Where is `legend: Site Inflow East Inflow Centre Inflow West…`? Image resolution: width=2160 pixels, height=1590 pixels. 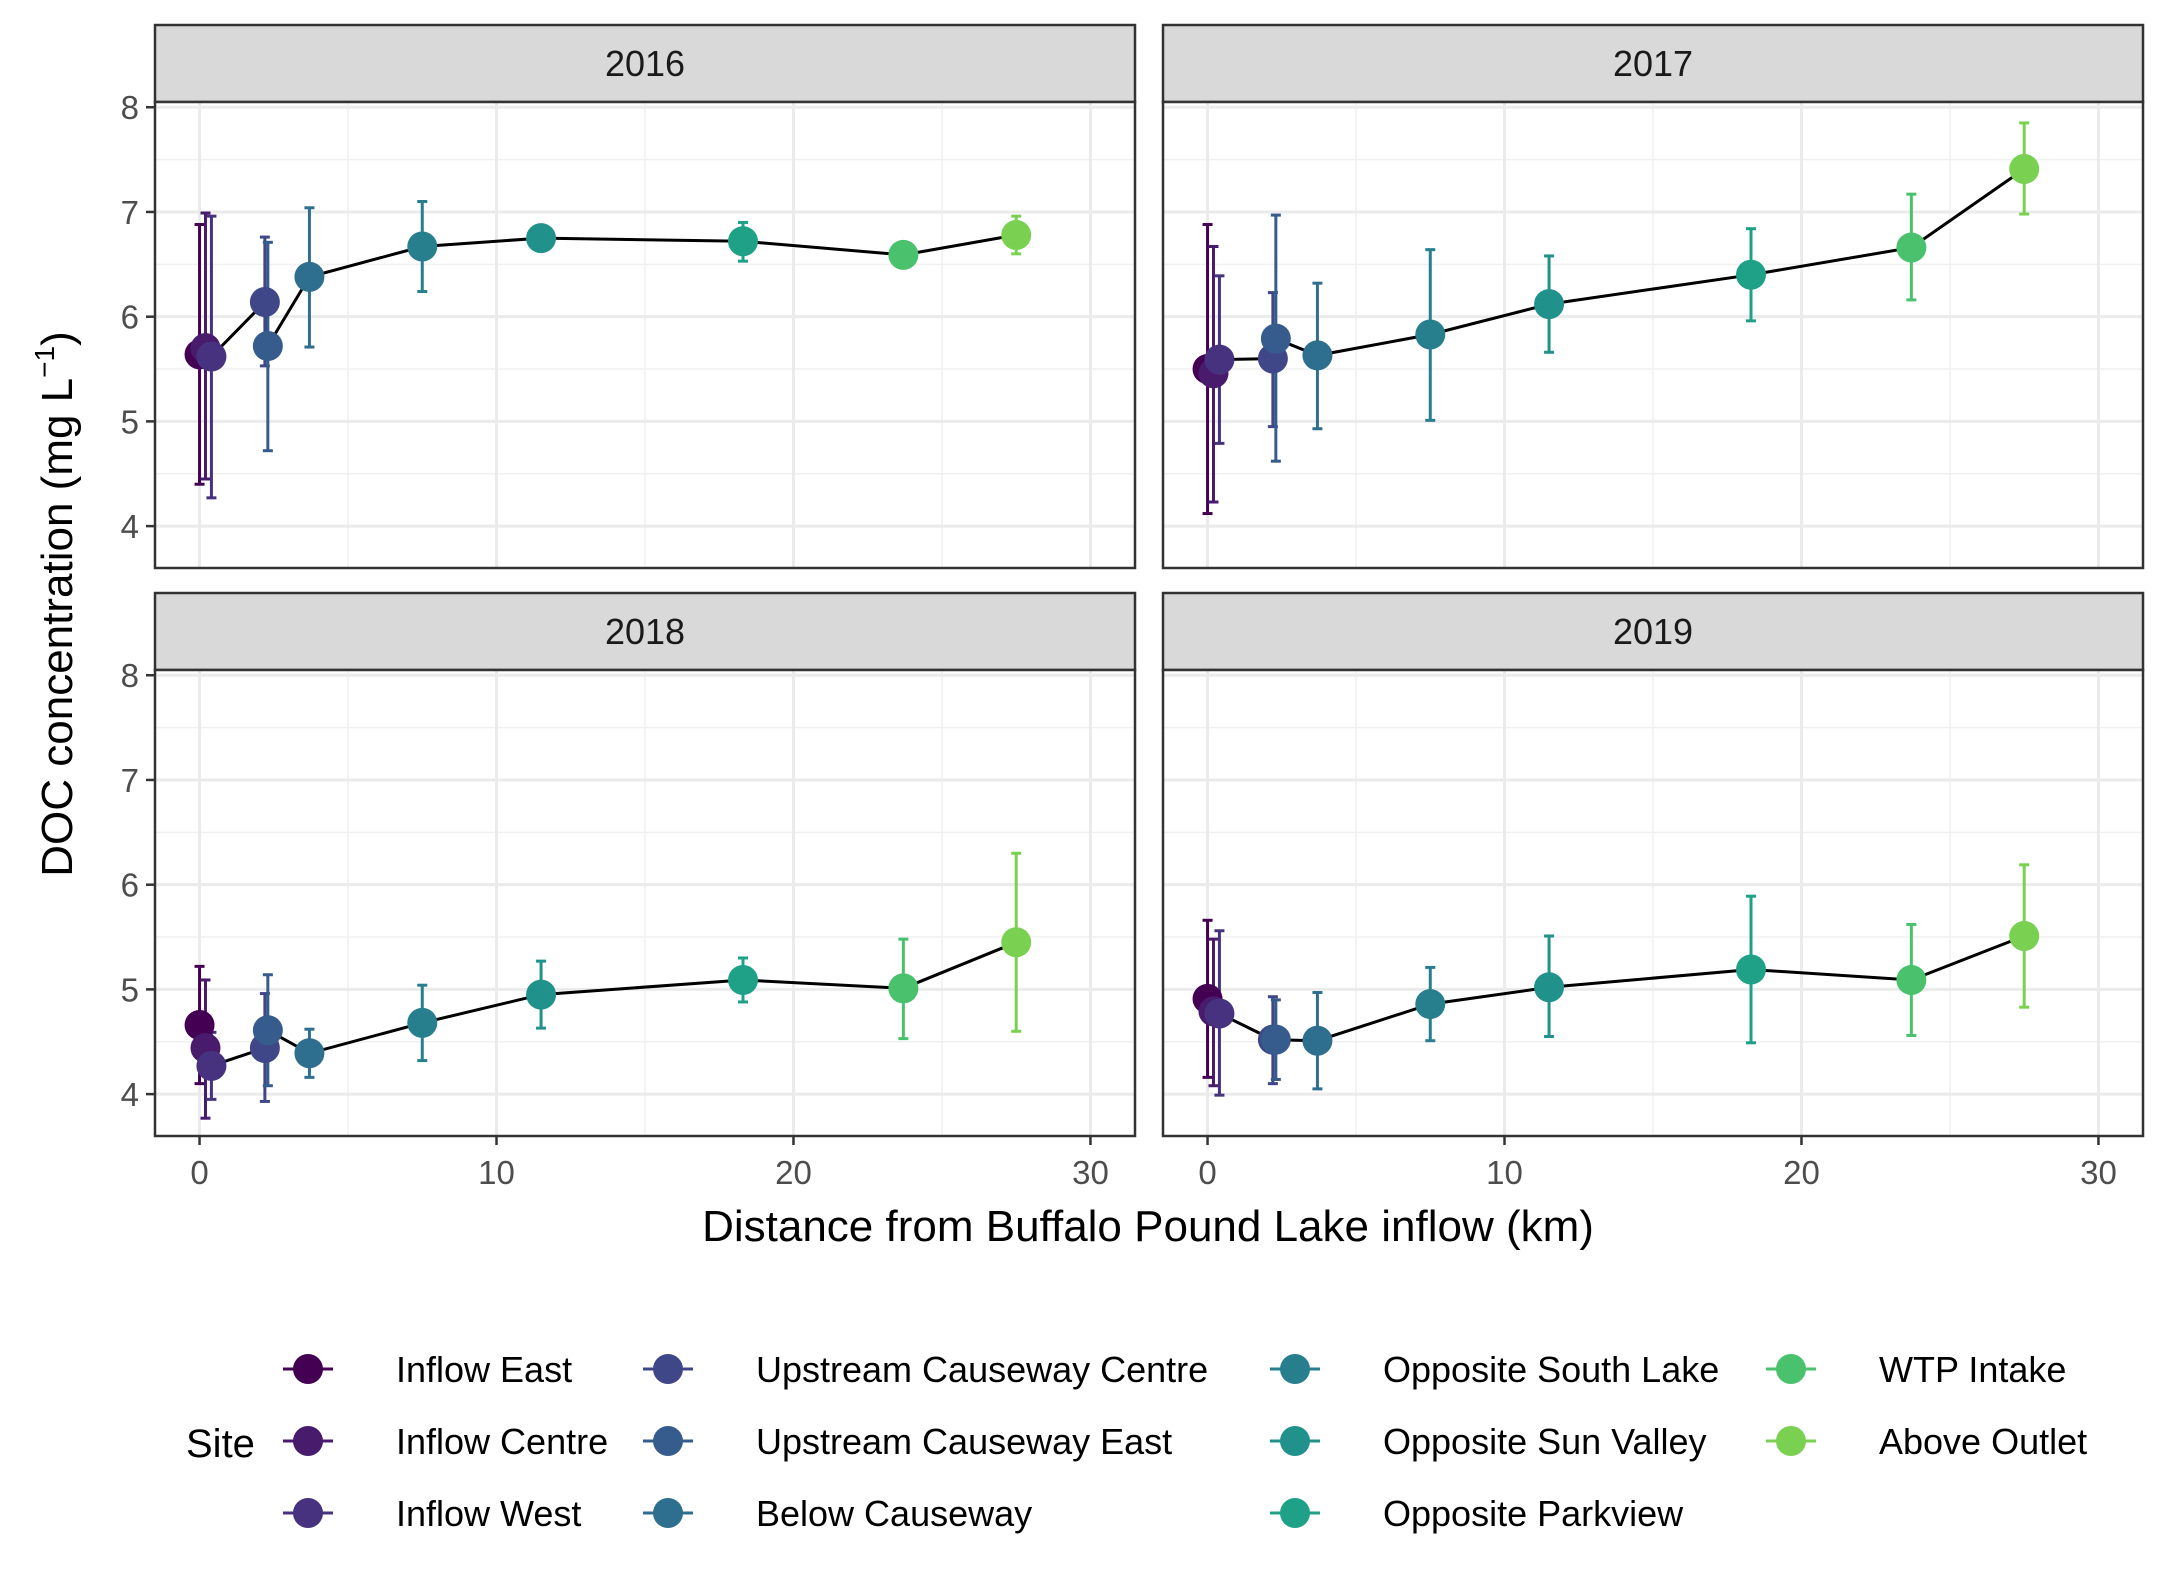 legend: Site Inflow East Inflow Centre Inflow West… is located at coordinates (1136, 1441).